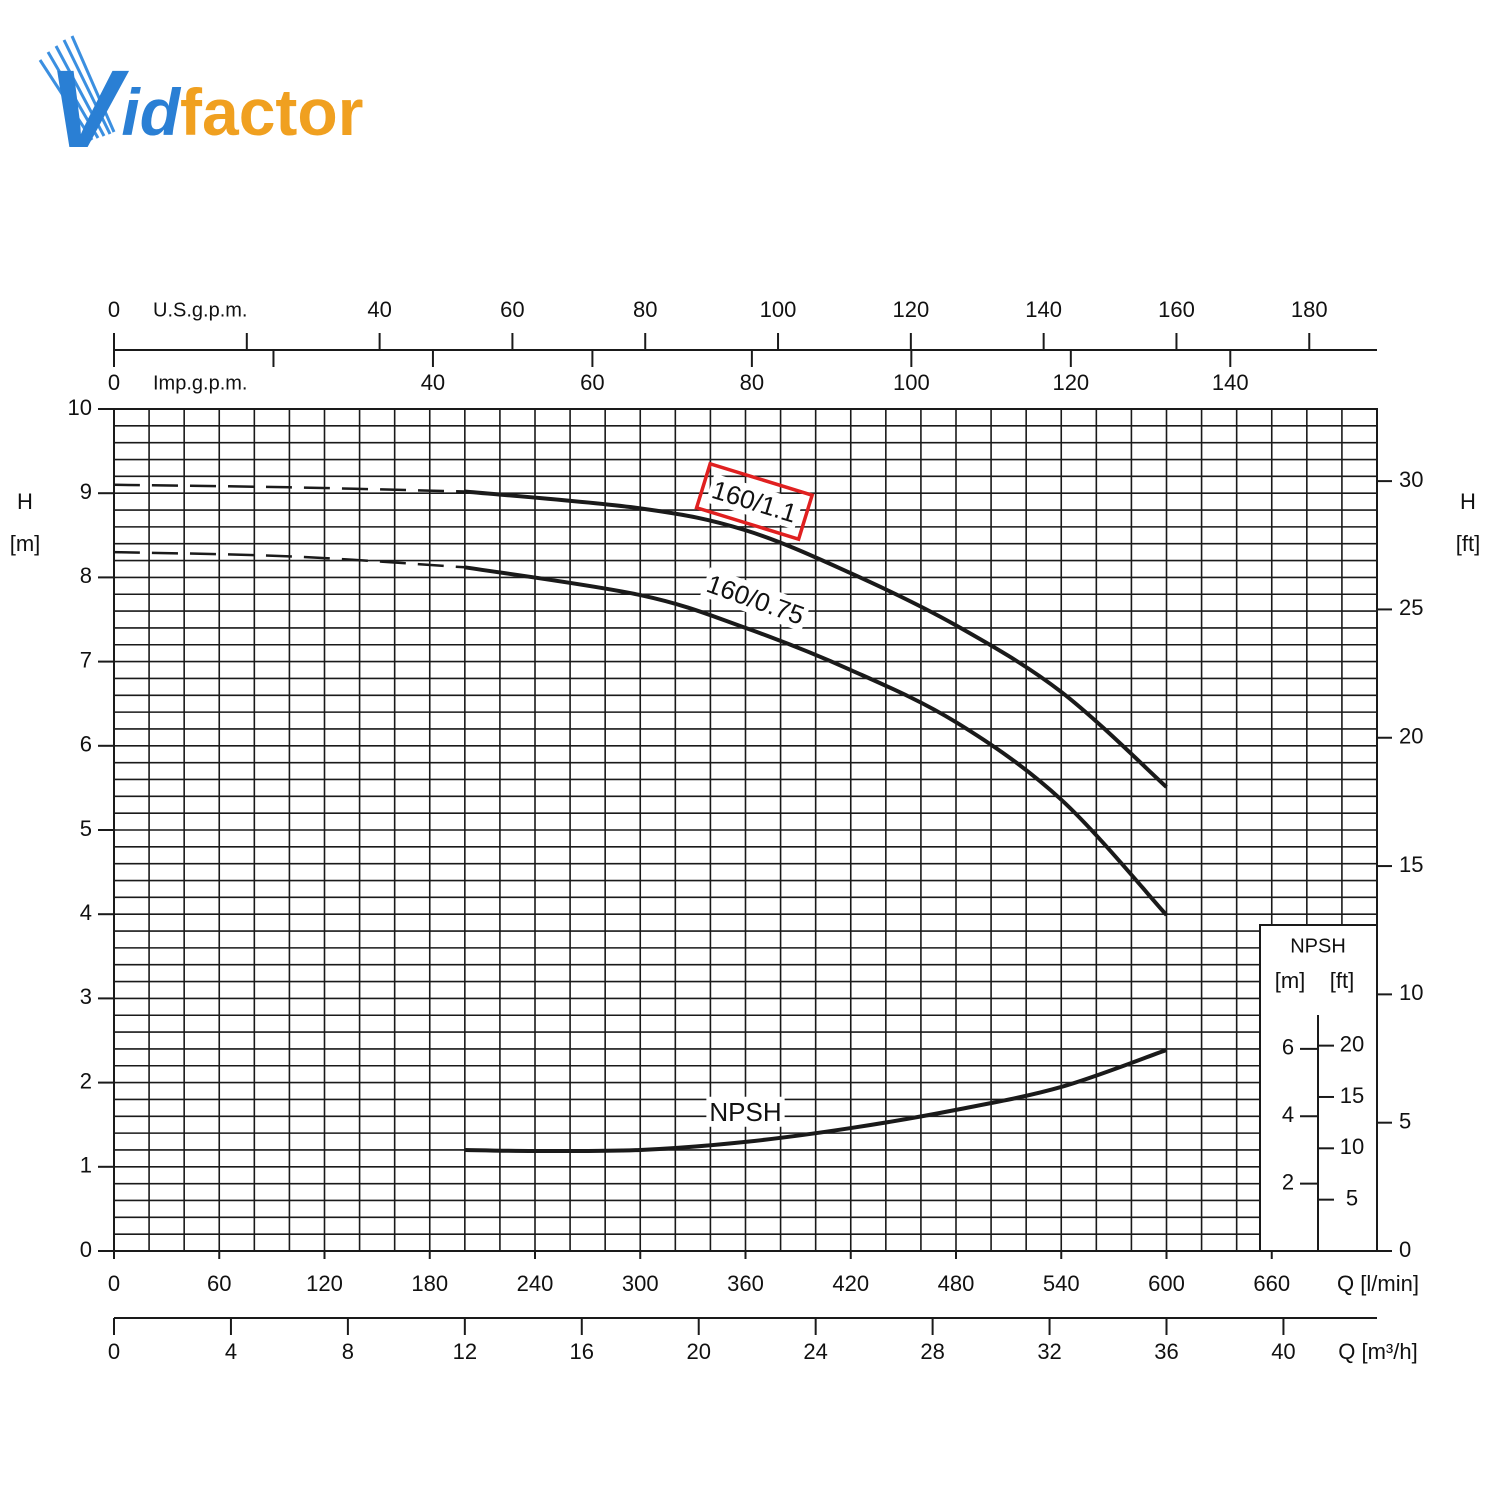  I want to click on x-tick-label: 420, so click(850, 1283).